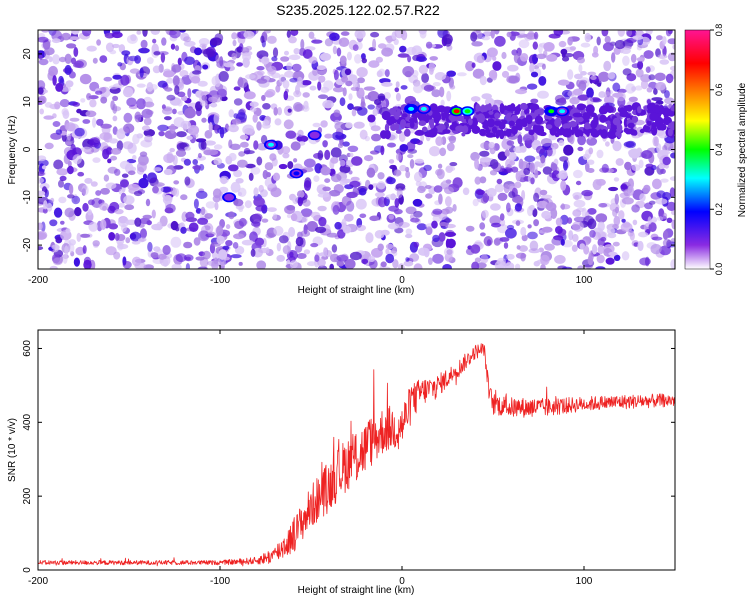 Image resolution: width=750 pixels, height=600 pixels. Describe the element at coordinates (402, 280) in the screenshot. I see `x-tick-label: 0` at that location.